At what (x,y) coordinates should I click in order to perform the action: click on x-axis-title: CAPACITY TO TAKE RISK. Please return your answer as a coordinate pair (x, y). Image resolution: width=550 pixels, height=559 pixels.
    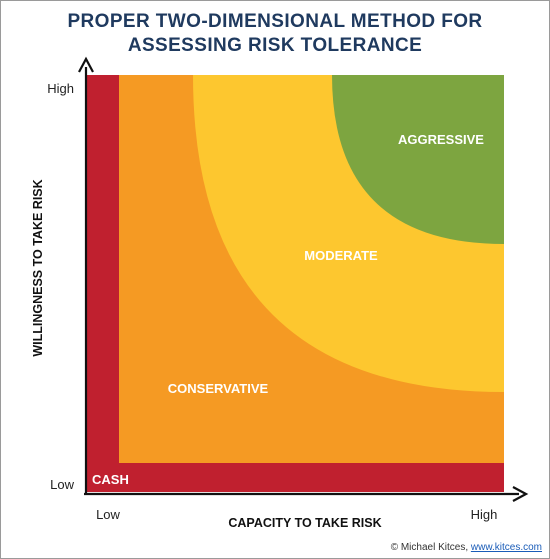
    Looking at the image, I should click on (304, 523).